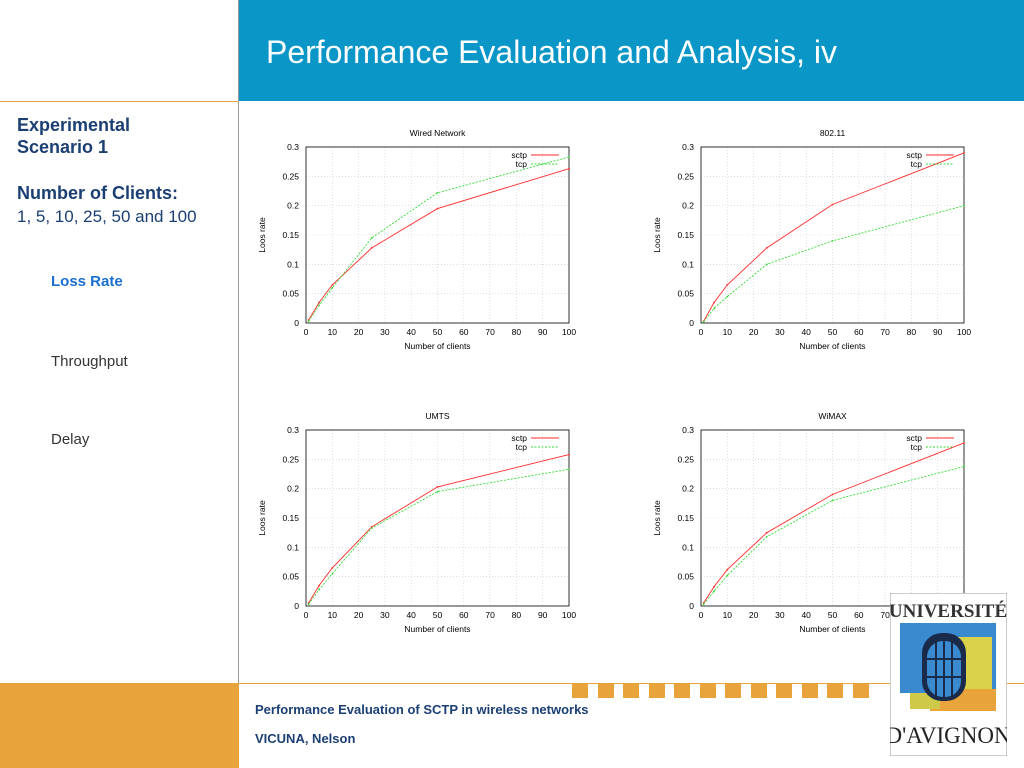 The height and width of the screenshot is (768, 1024). What do you see at coordinates (290, 459) in the screenshot?
I see `y-tick-label: 0.25` at bounding box center [290, 459].